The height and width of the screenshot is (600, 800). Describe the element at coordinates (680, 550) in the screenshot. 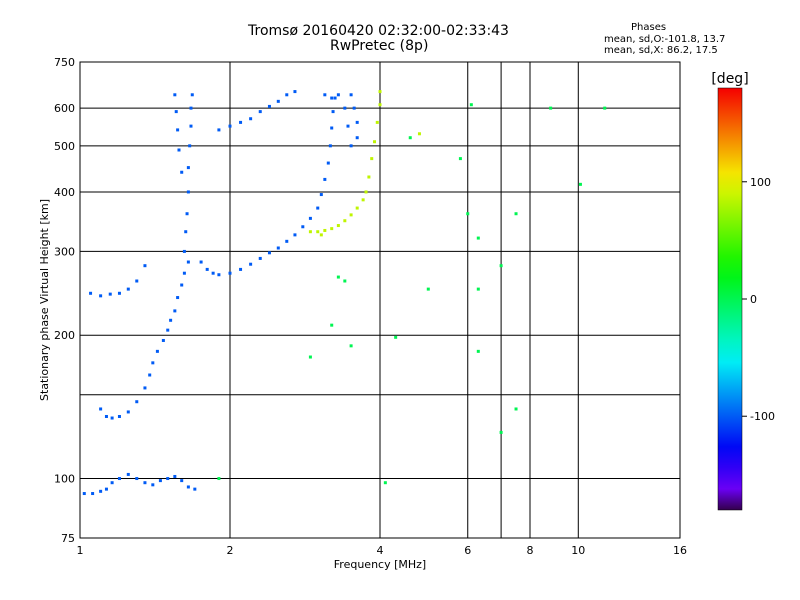

I see `x-tick-label: 16` at that location.